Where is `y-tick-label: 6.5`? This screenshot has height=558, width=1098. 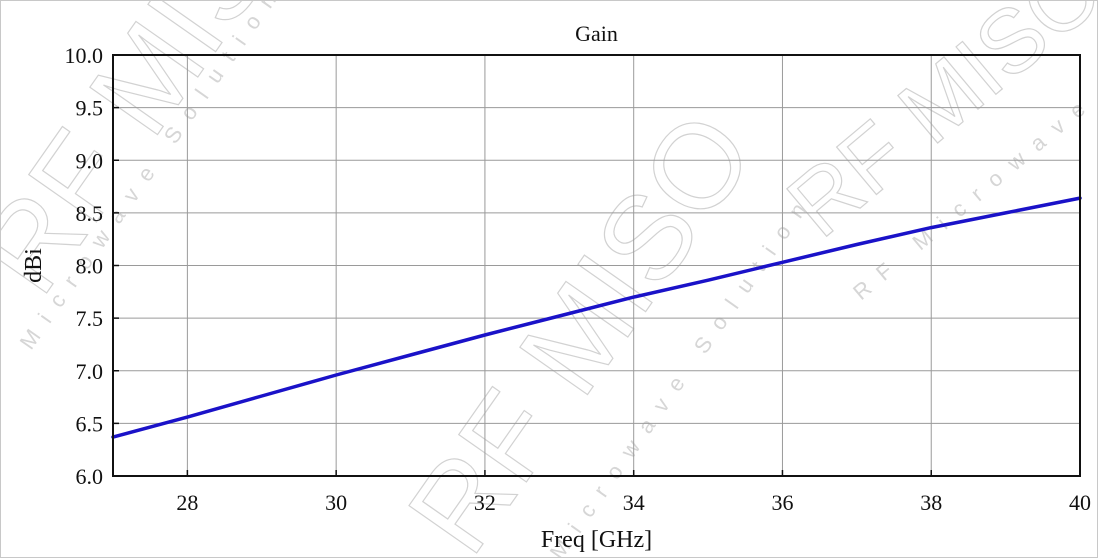
y-tick-label: 6.5 is located at coordinates (90, 423).